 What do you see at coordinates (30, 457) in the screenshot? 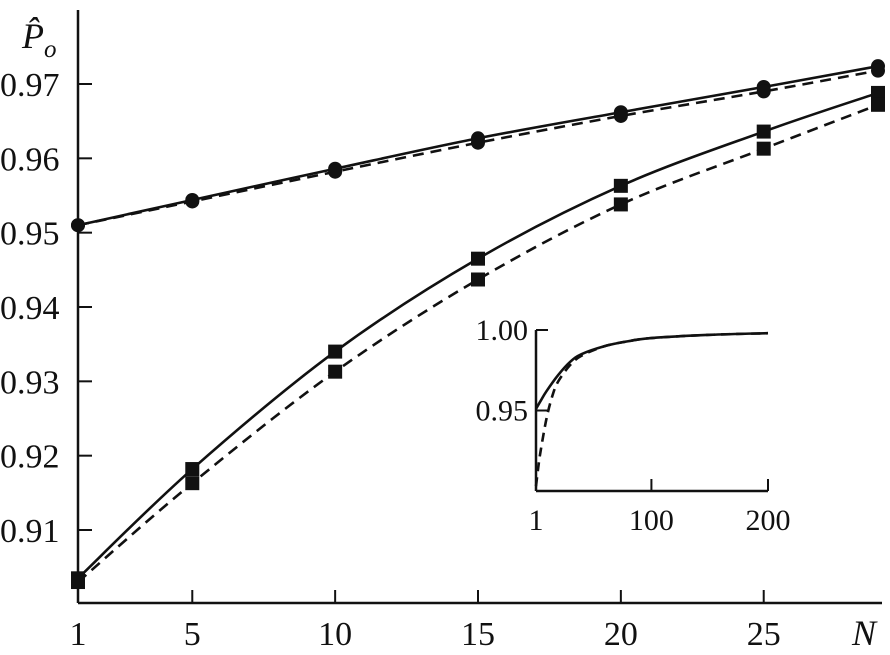
I see `y-tick-label: 0.92` at bounding box center [30, 457].